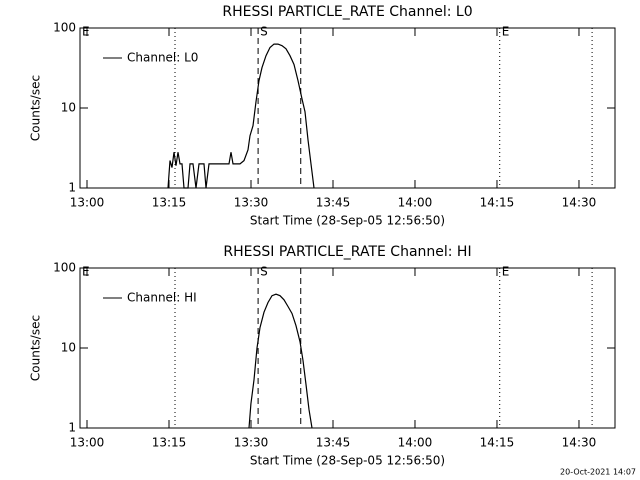 The height and width of the screenshot is (480, 640). Describe the element at coordinates (347, 12) in the screenshot. I see `chart-title: RHESSI PARTICLE_RATE Channel: L0` at that location.